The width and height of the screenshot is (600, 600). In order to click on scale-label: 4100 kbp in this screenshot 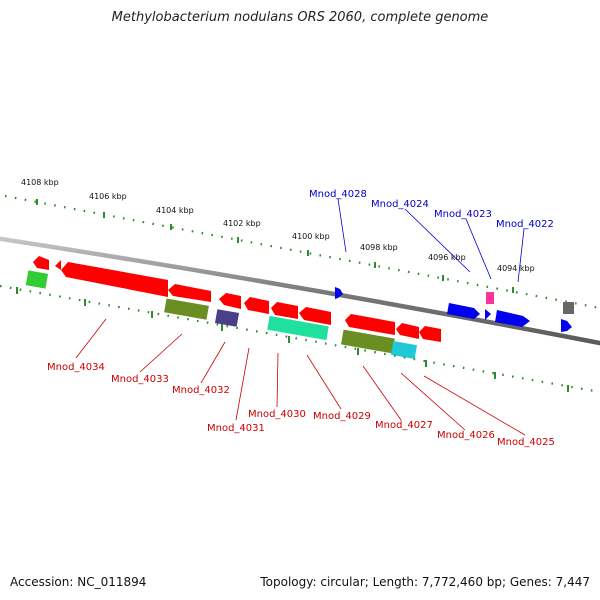, I will do `click(311, 236)`.